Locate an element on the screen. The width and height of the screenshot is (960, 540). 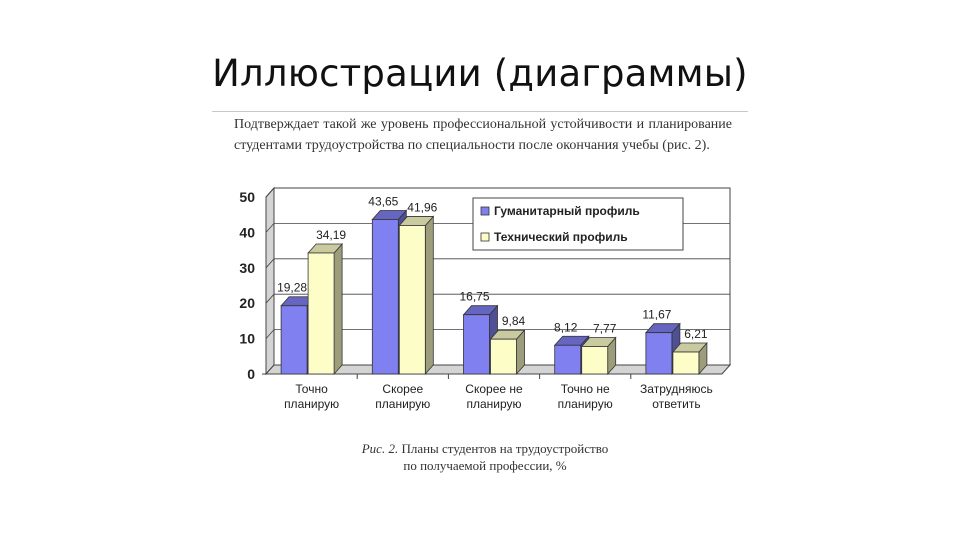
title-divider is located at coordinates (480, 111).